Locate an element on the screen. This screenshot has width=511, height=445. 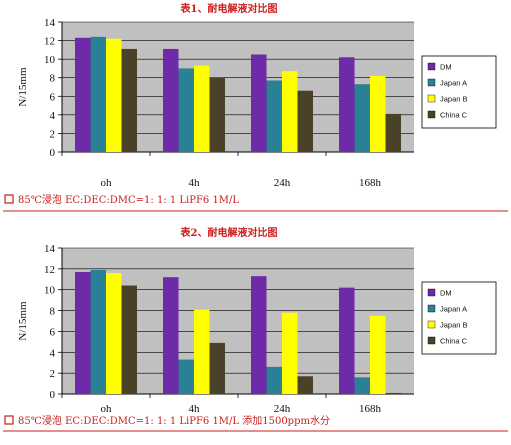
chart-caption: 85℃浸泡 EC:DEC:DMC=1: 1: 1 LiPF6 1M/L is located at coordinates (128, 199).